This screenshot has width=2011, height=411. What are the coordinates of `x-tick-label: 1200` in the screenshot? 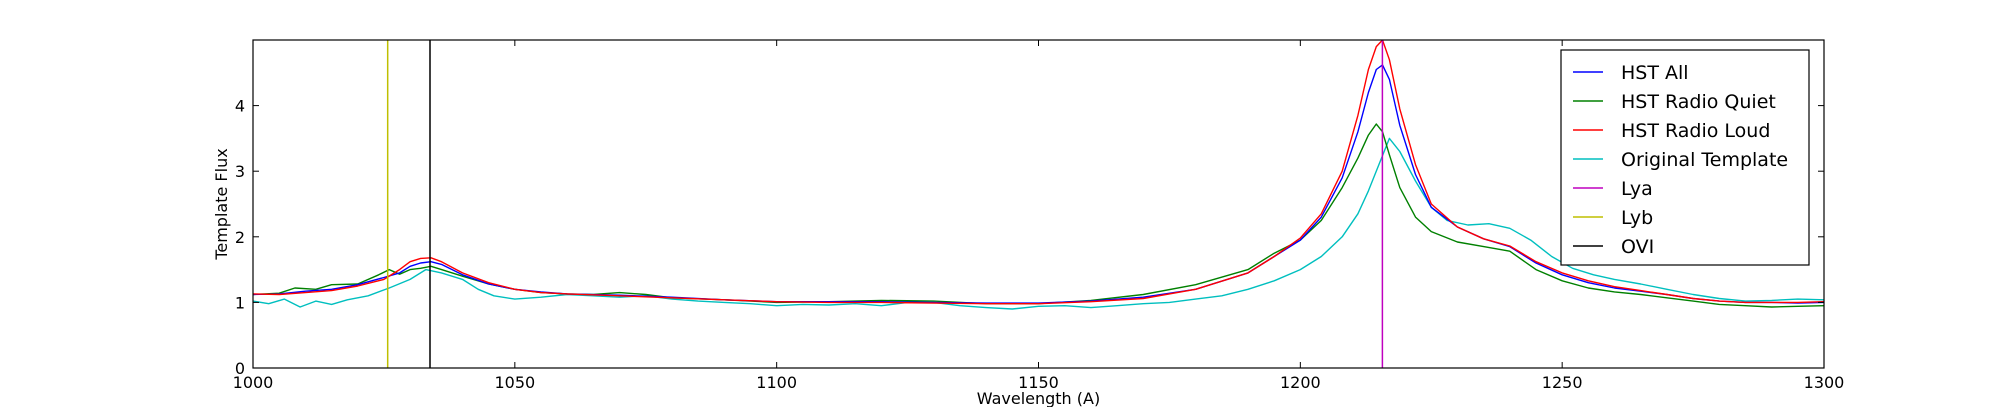 It's located at (1300, 382).